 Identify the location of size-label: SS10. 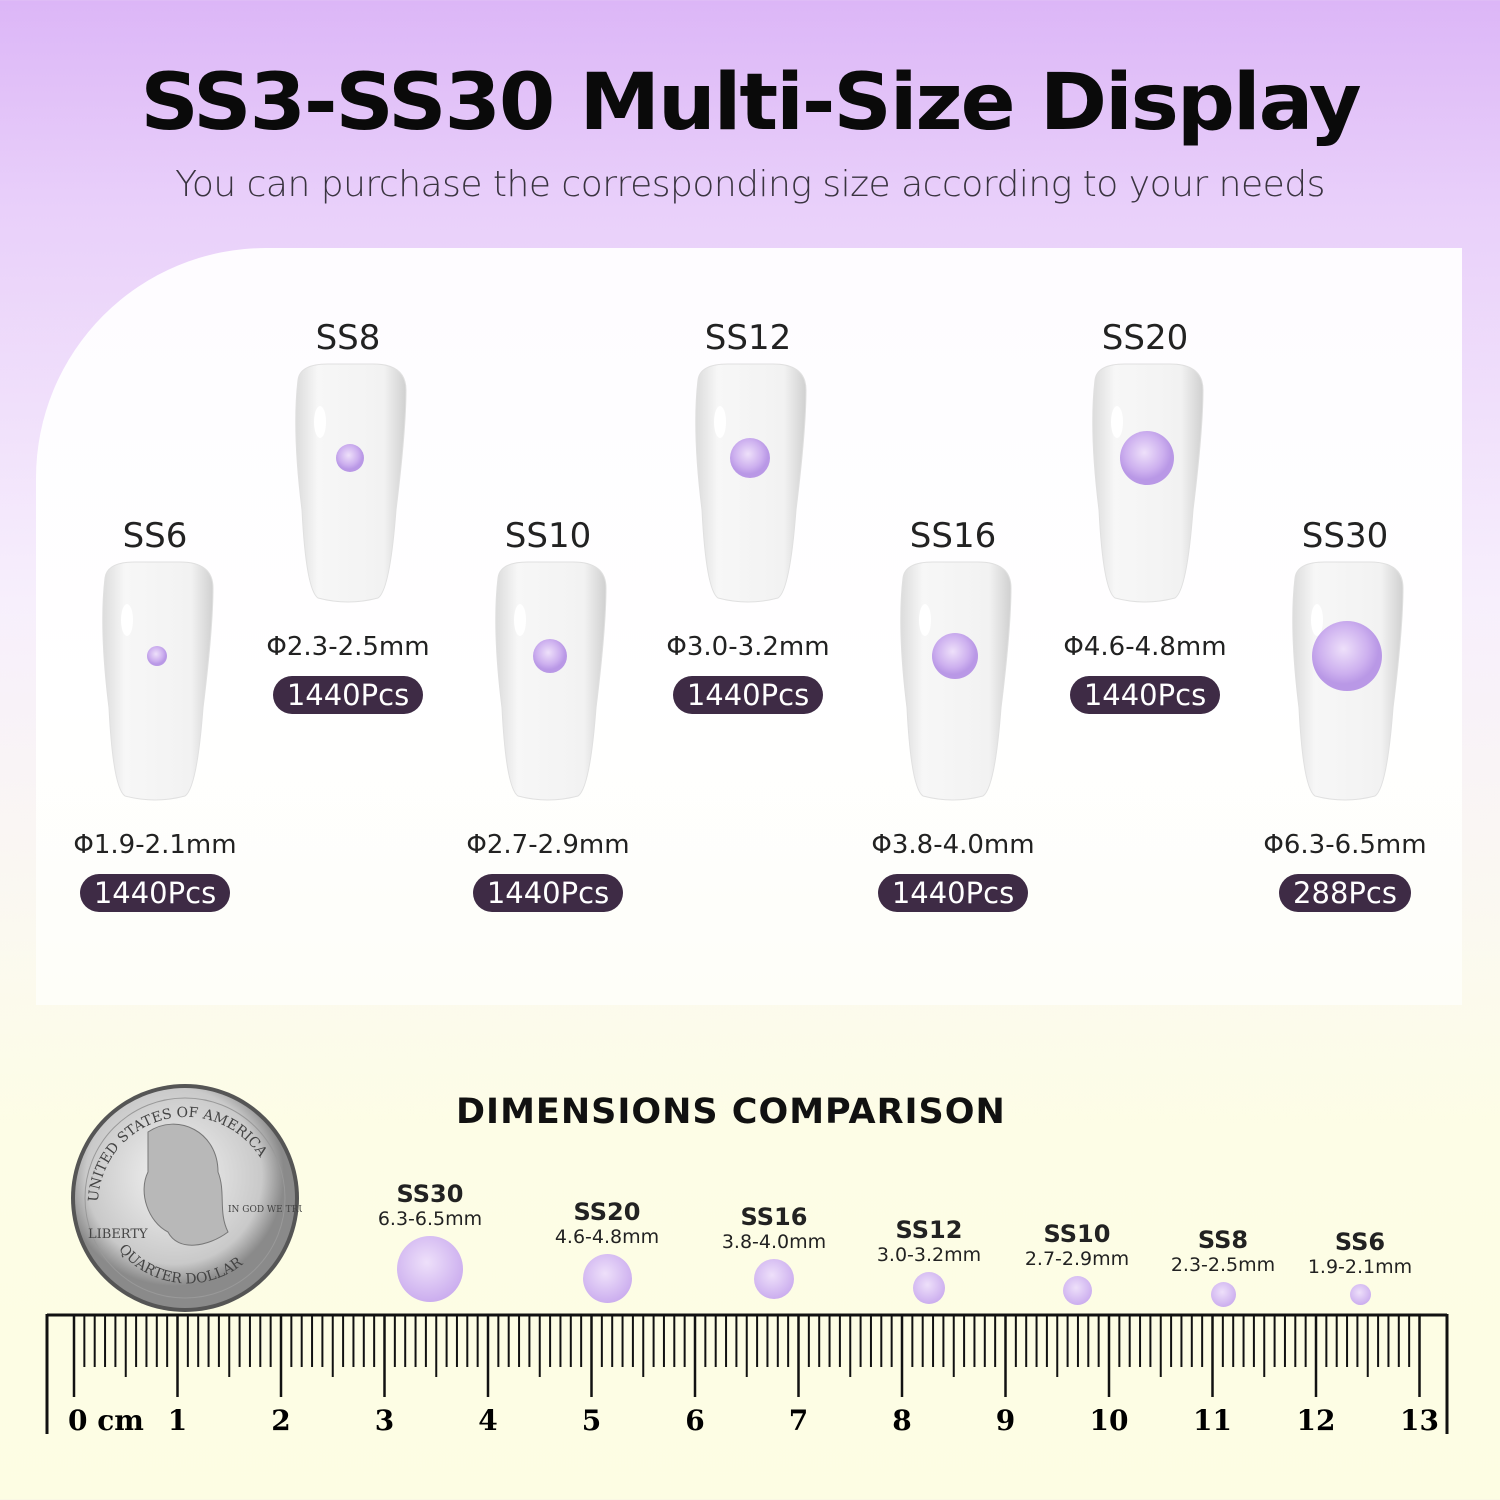
(548, 536).